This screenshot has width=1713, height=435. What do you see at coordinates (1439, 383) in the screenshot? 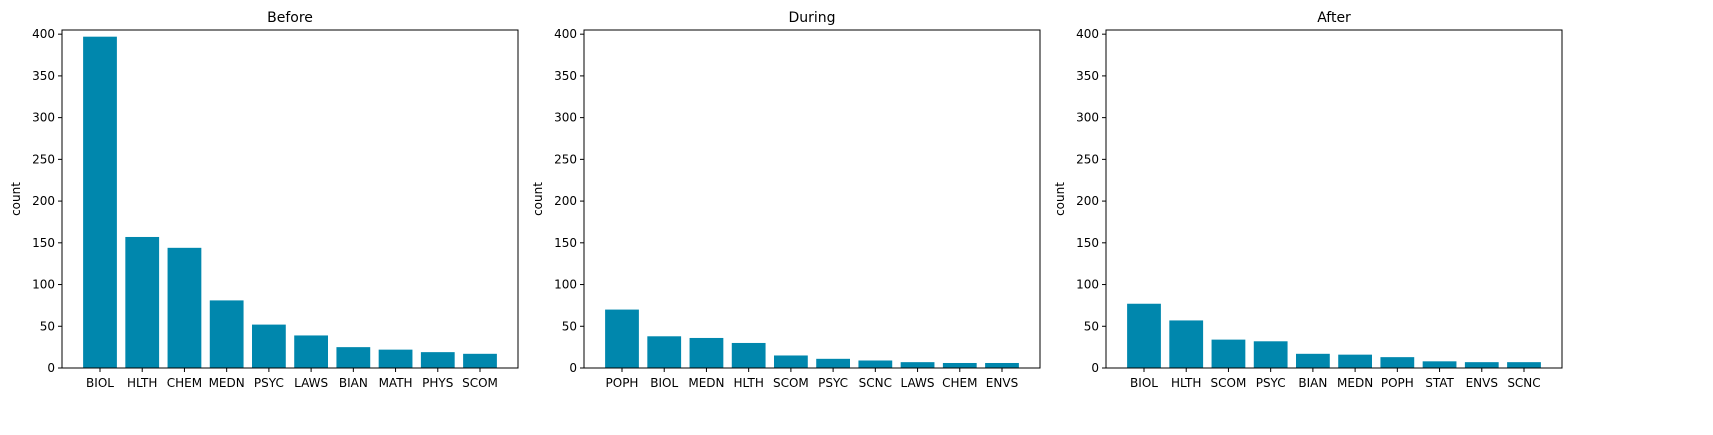
I see `x-tick-label-stat: STAT` at bounding box center [1439, 383].